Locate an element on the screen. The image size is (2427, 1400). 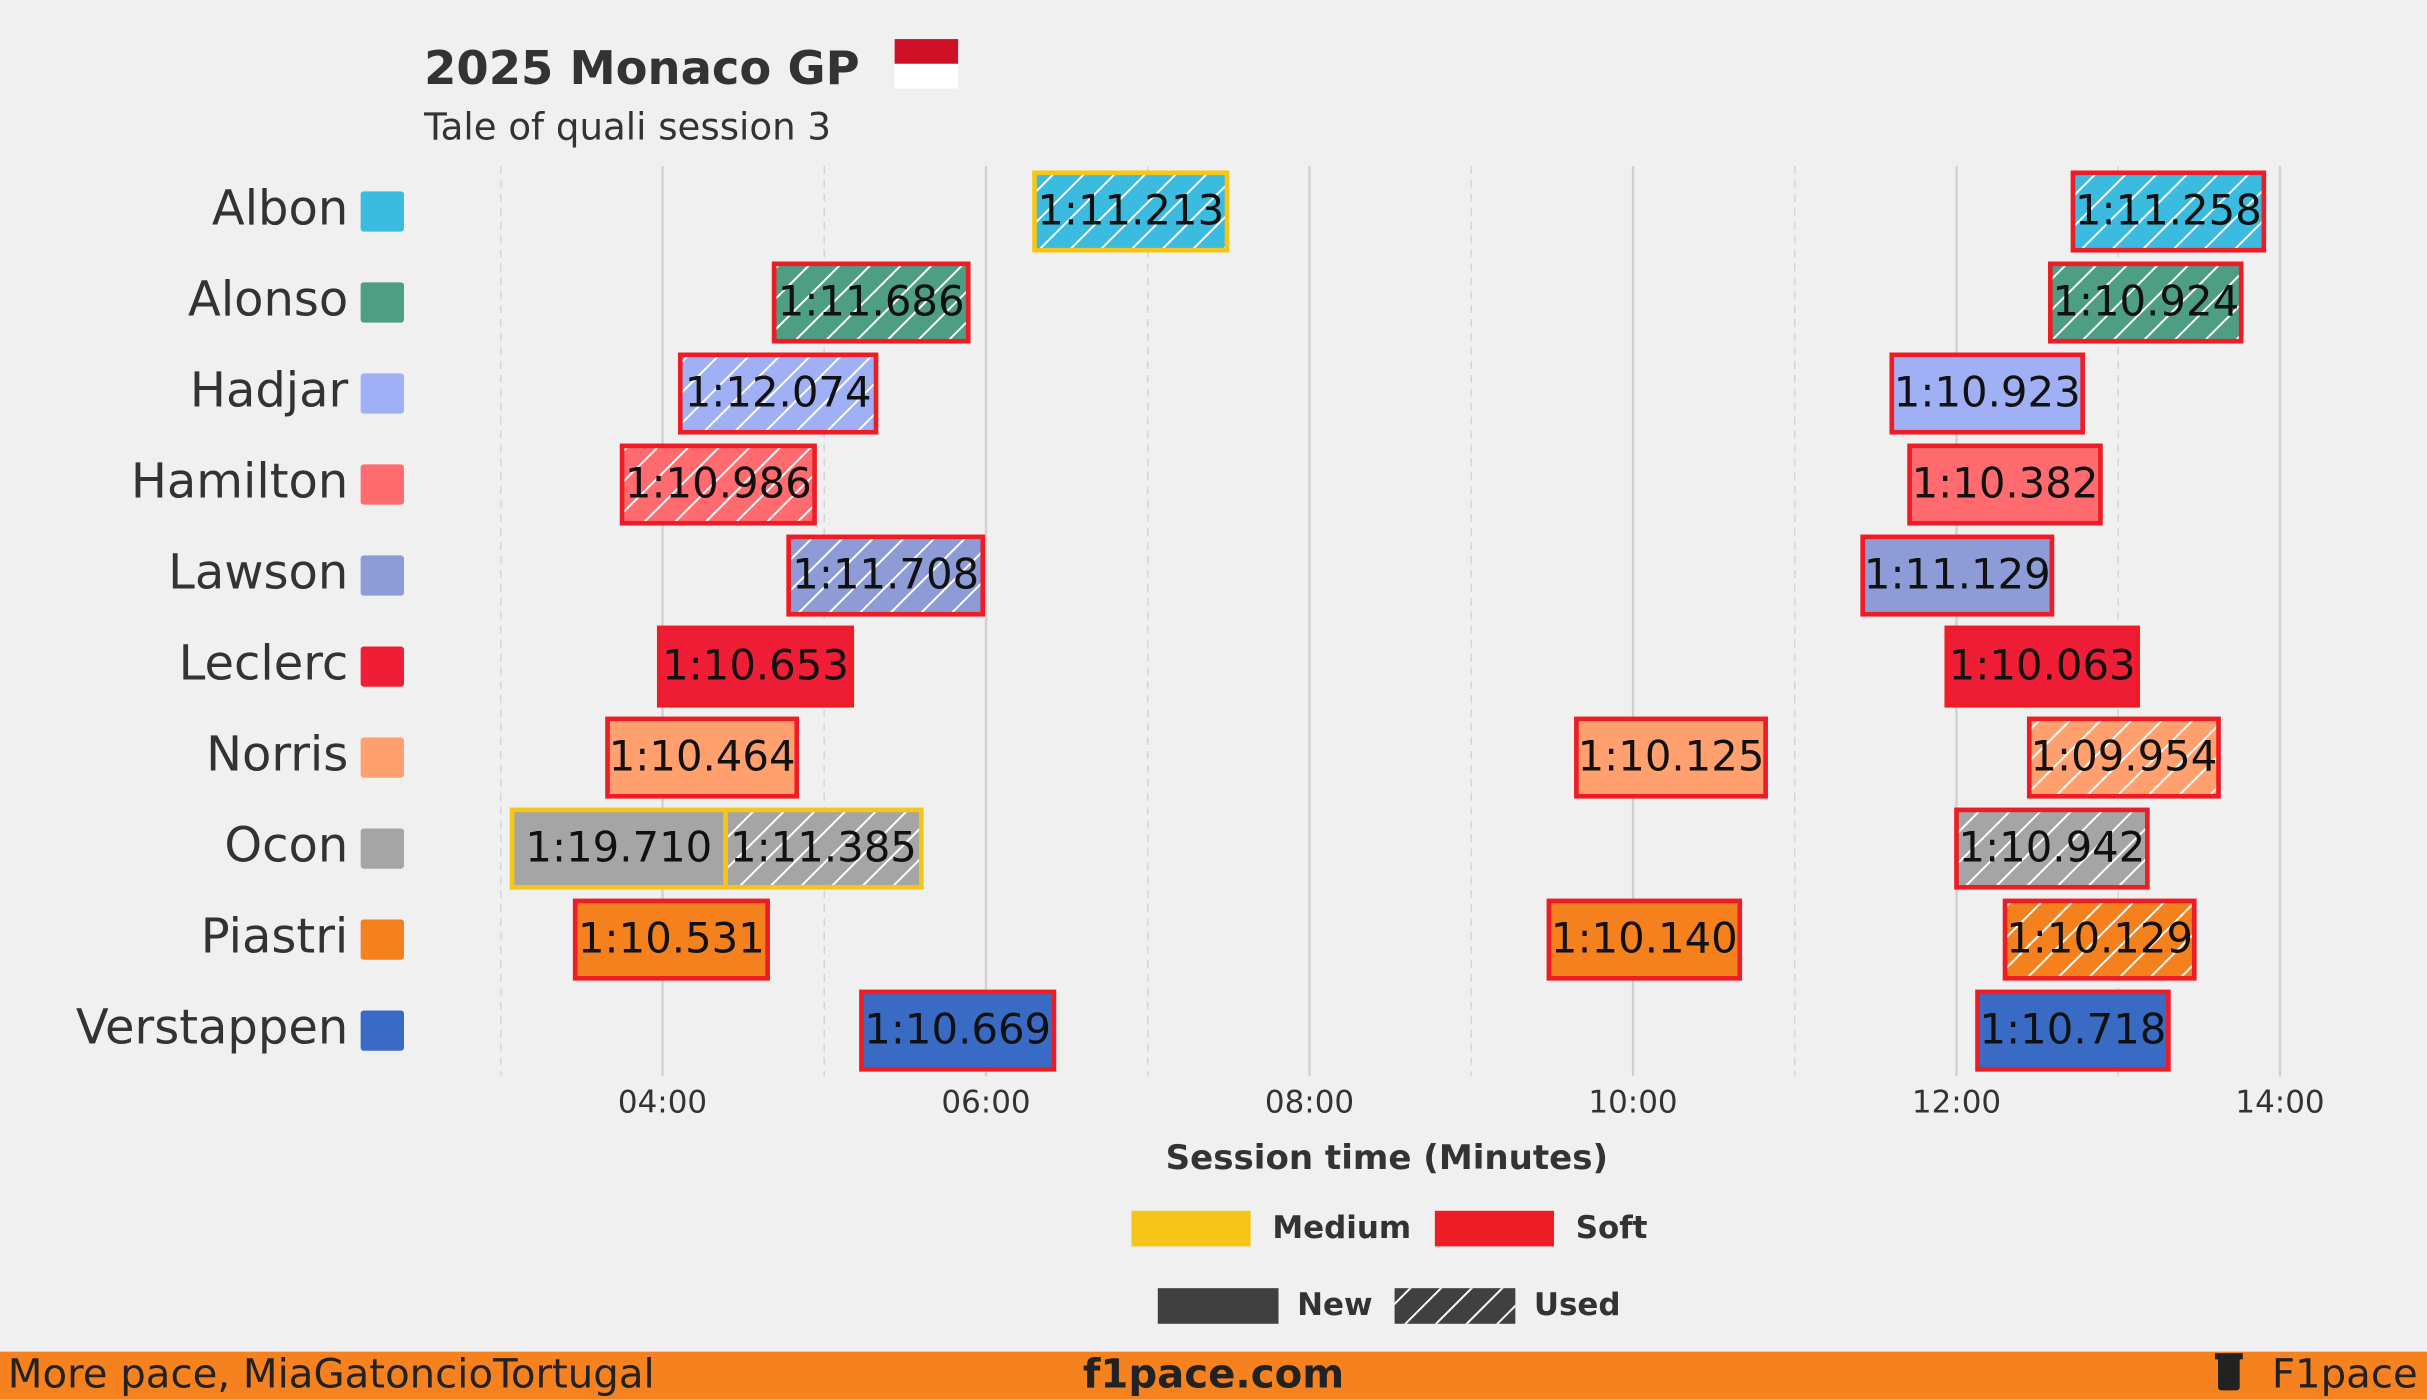
lap-label: 1:10.653 is located at coordinates (755, 665).